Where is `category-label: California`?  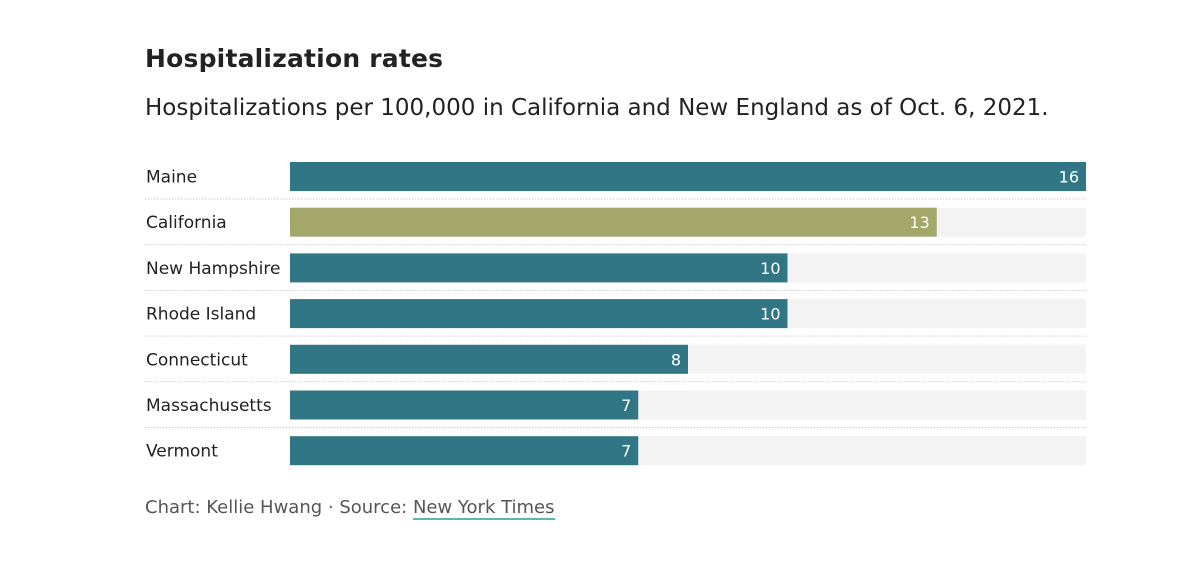
category-label: California is located at coordinates (186, 223).